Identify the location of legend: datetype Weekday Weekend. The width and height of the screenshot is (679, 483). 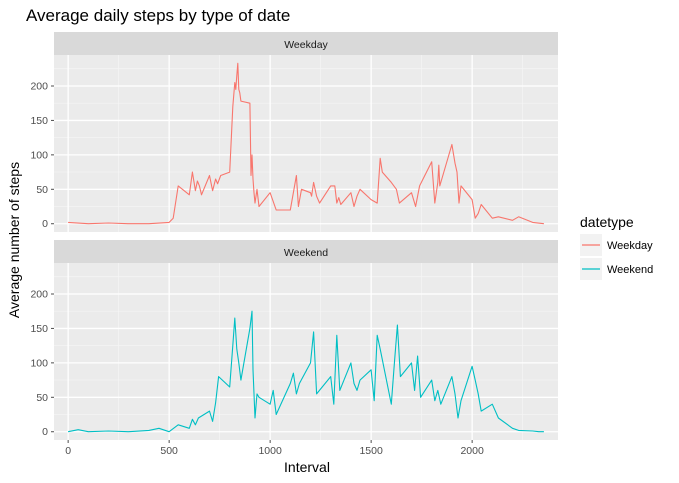
(616, 247).